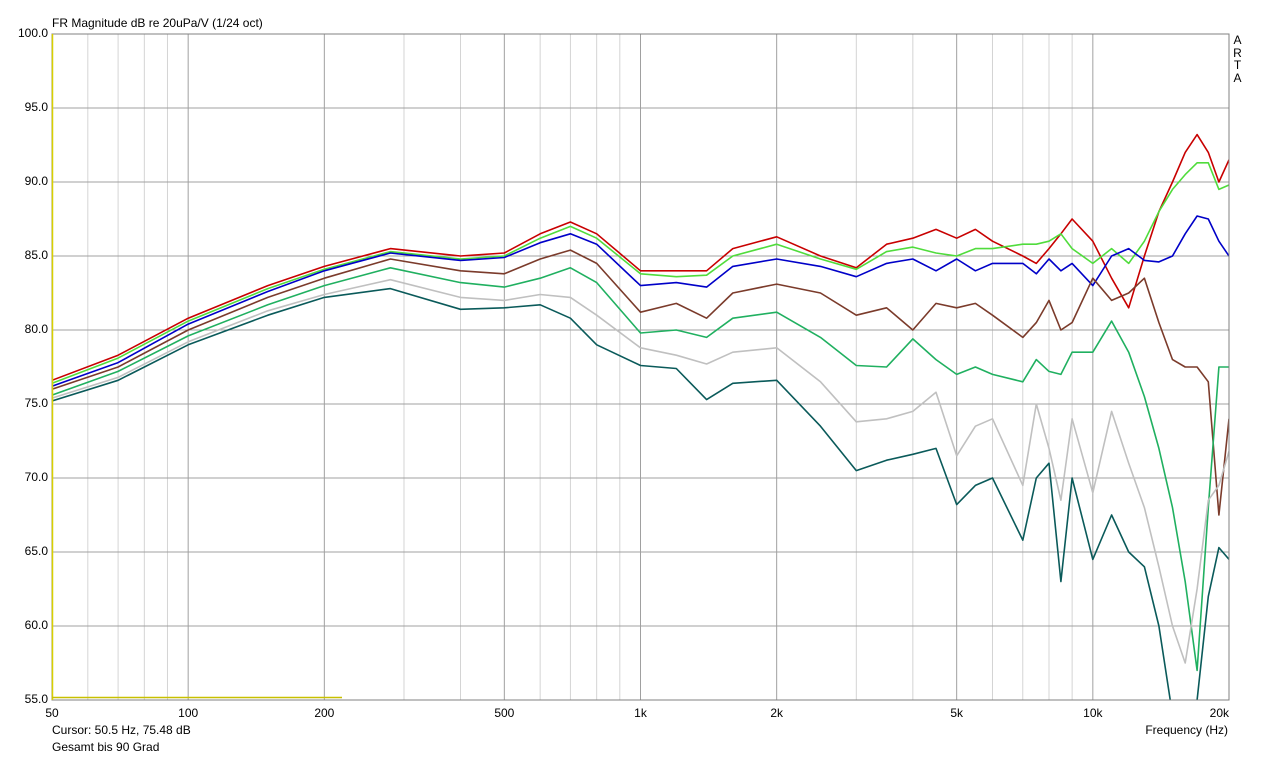 This screenshot has width=1280, height=758. Describe the element at coordinates (37, 403) in the screenshot. I see `y-tick-label: 75.0` at that location.